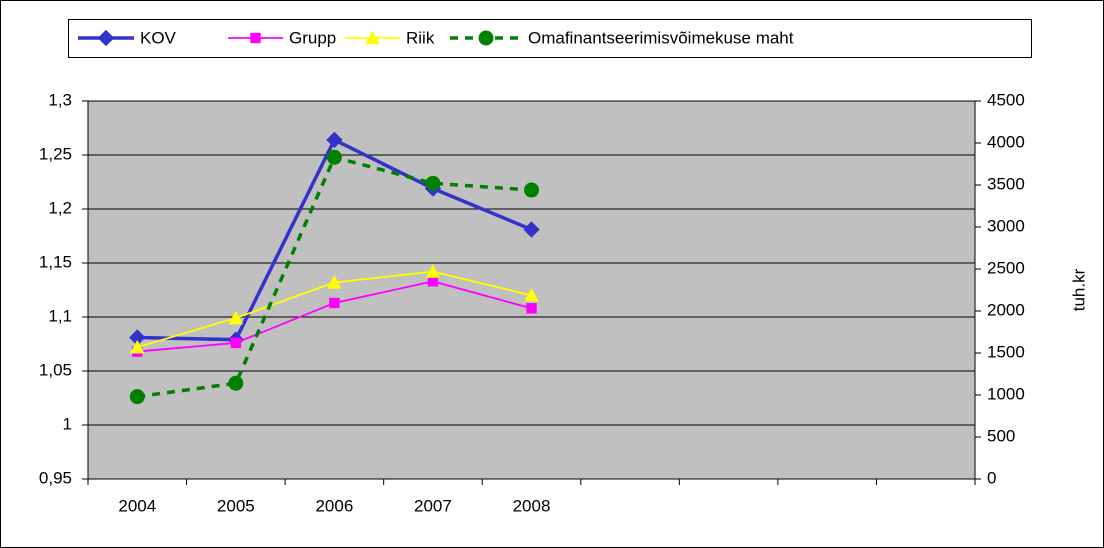  What do you see at coordinates (312, 37) in the screenshot?
I see `legend-label: Grupp` at bounding box center [312, 37].